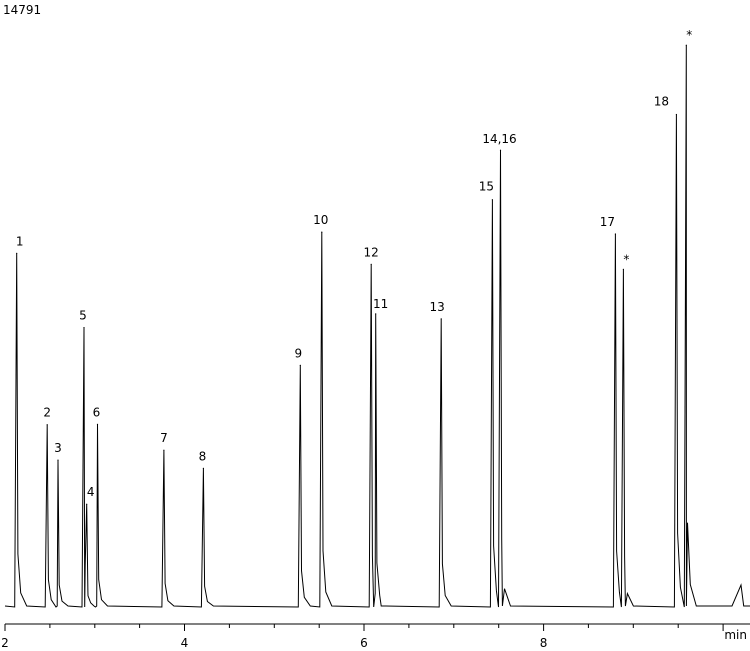 The width and height of the screenshot is (750, 651). Describe the element at coordinates (164, 438) in the screenshot. I see `peak-label: 7` at that location.